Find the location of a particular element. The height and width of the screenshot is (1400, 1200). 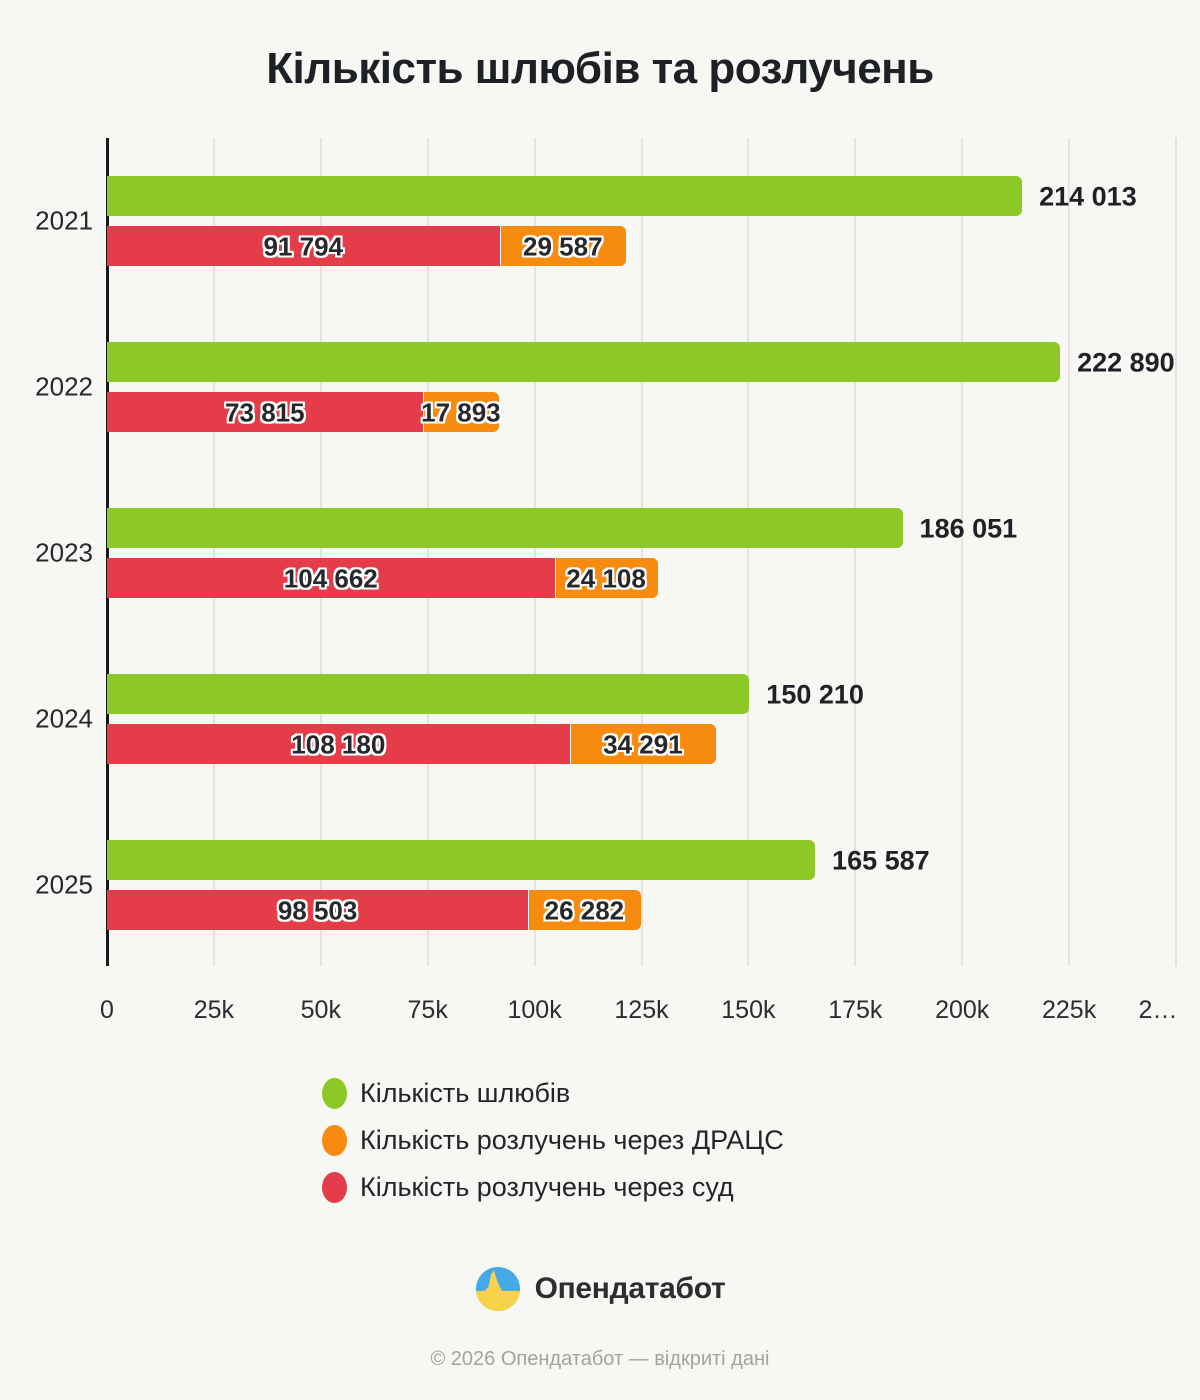

chart-title: Кількість шлюбів та розлучень is located at coordinates (600, 68).